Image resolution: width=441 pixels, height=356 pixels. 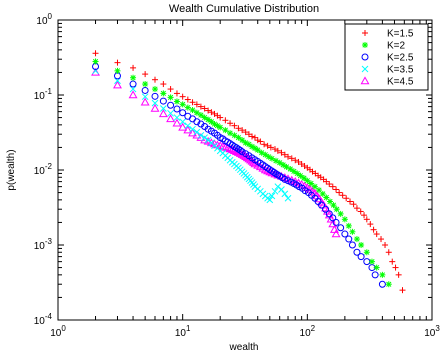 I want to click on x-tick-label: 100, so click(x=58, y=331).